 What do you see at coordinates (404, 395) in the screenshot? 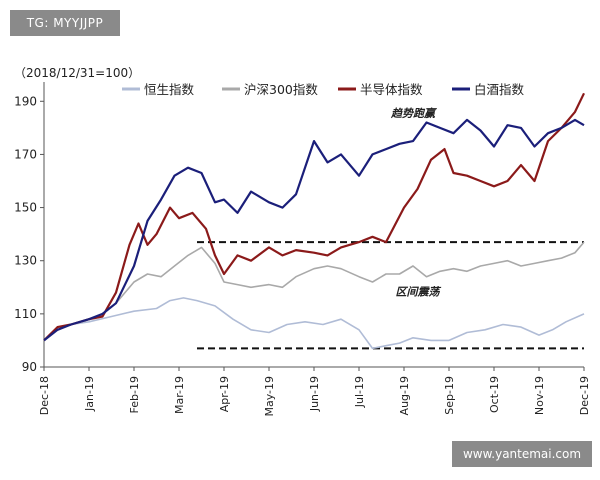
I see `x-tick-label: Aug-19` at bounding box center [404, 395].